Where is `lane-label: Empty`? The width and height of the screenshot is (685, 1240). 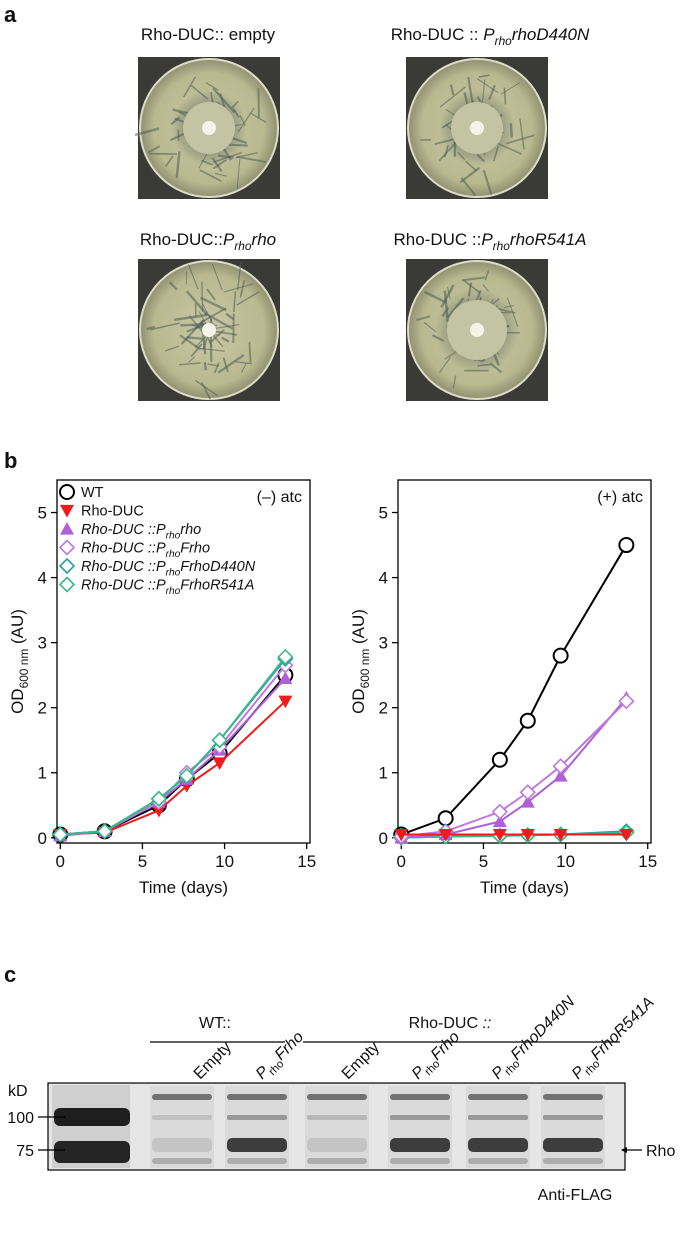 lane-label: Empty is located at coordinates (213, 1061).